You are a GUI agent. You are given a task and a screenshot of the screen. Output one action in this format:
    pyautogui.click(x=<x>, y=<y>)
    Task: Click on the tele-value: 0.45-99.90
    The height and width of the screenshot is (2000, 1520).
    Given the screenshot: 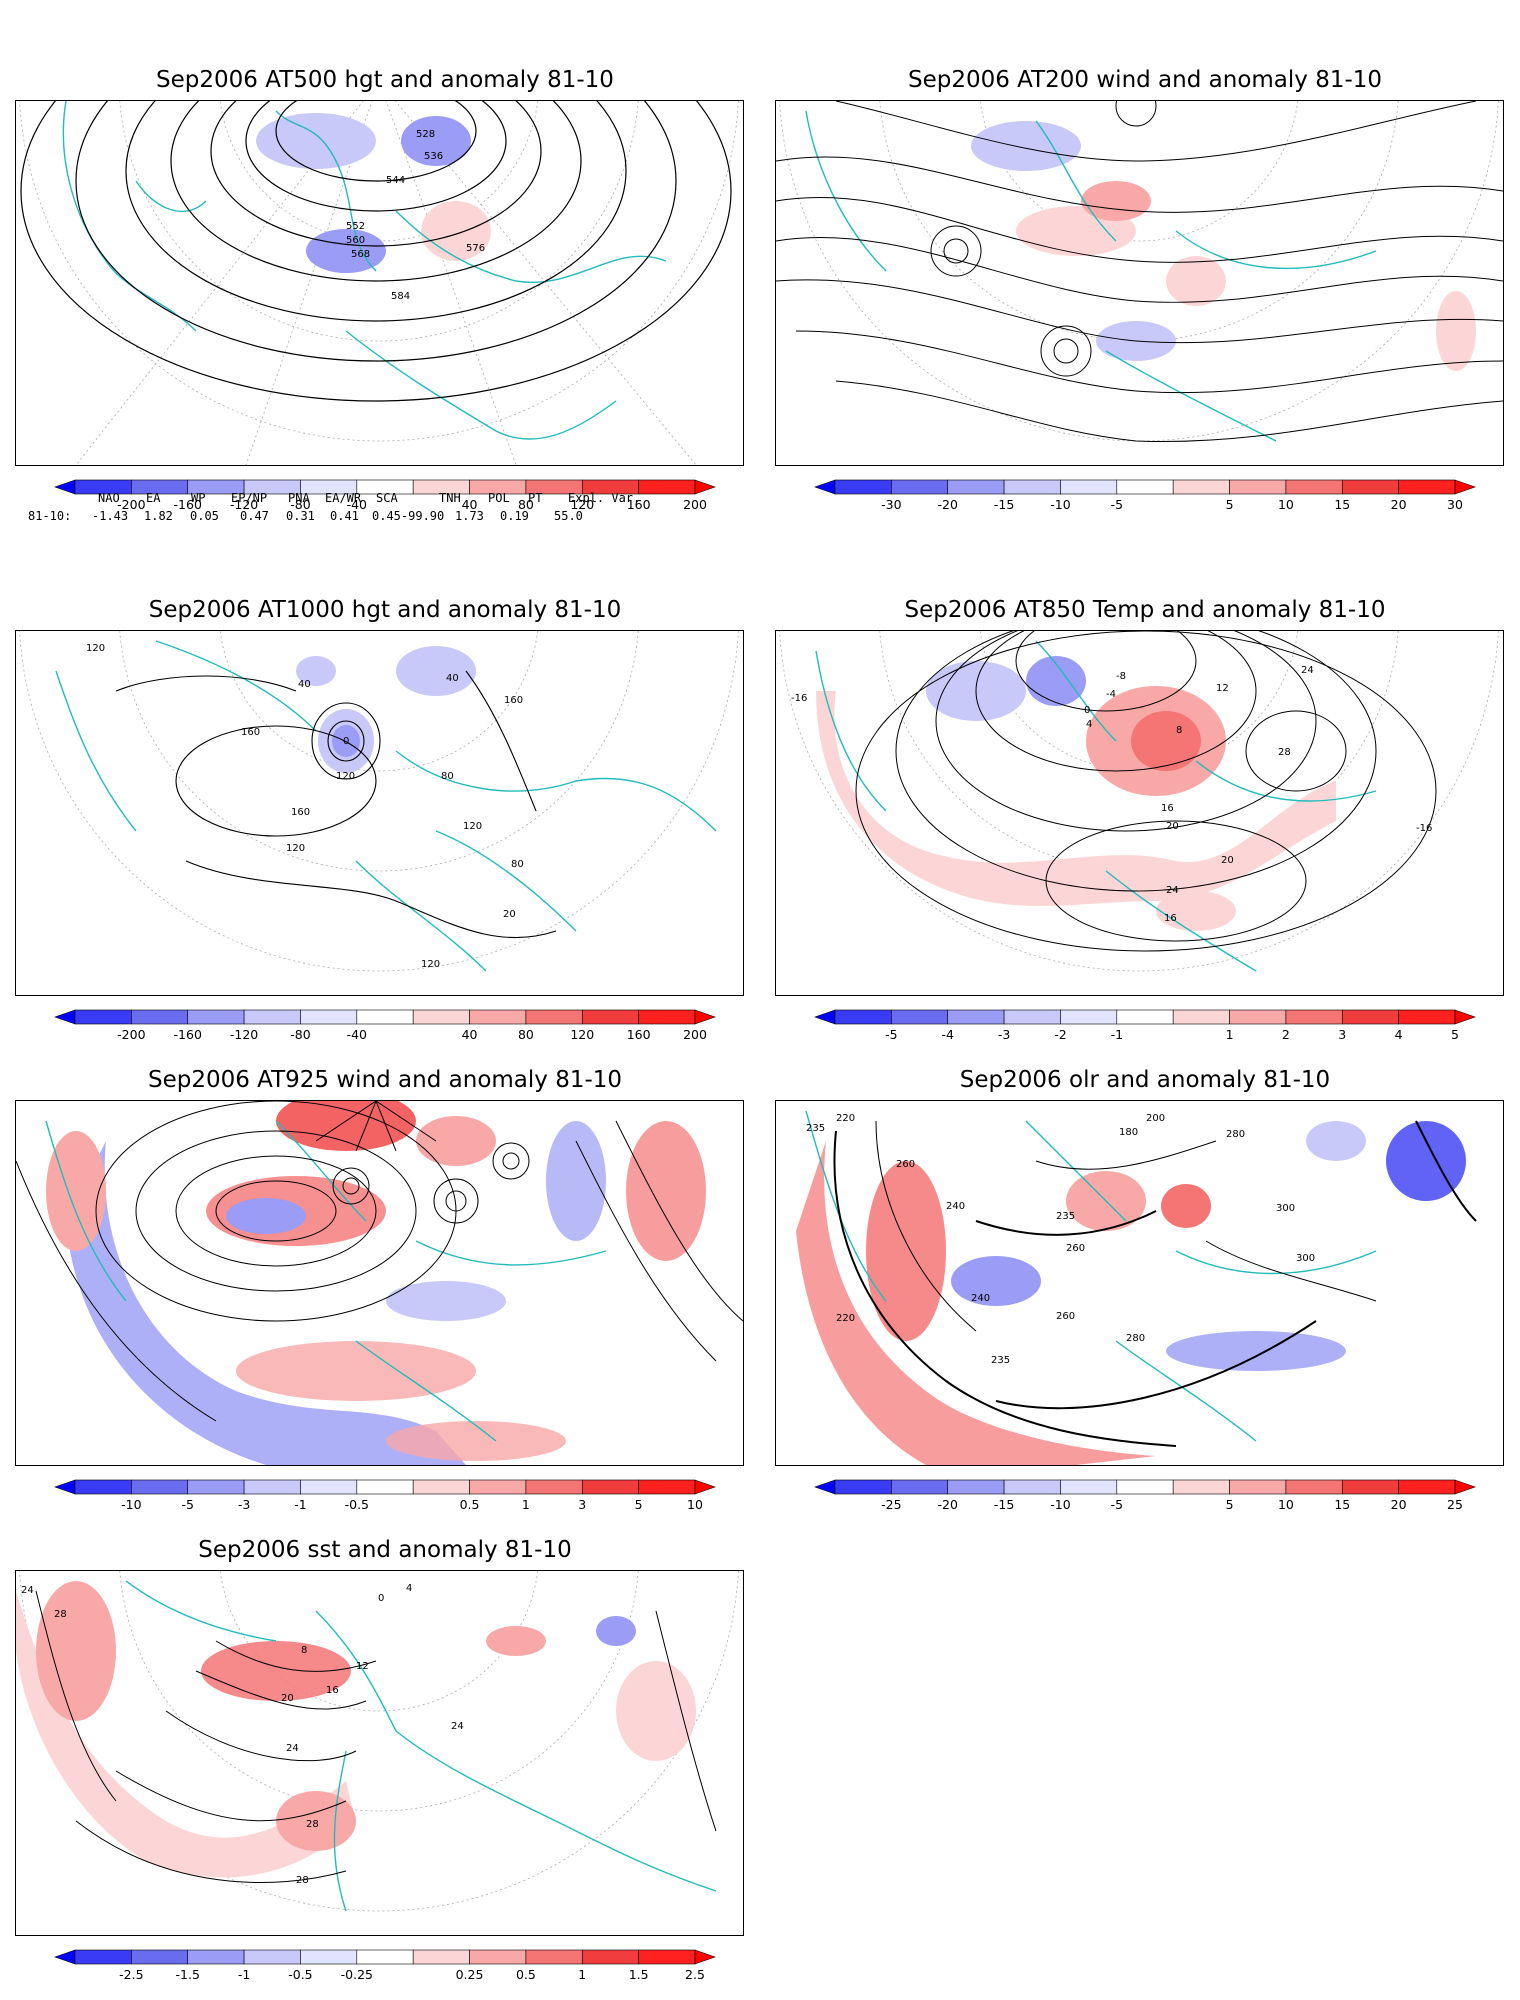 What is the action you would take?
    pyautogui.click(x=408, y=516)
    